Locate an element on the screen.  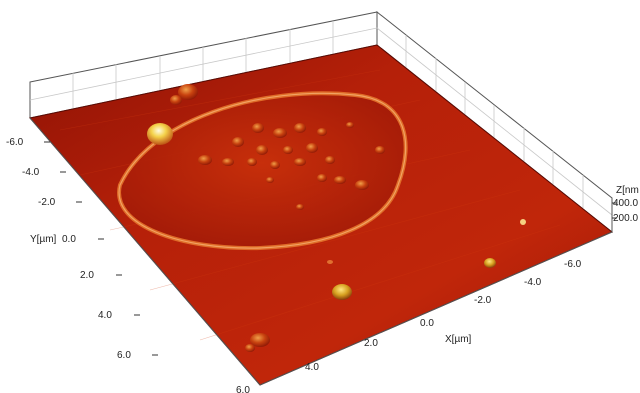
y-tick-label: 4.0 is located at coordinates (105, 315).